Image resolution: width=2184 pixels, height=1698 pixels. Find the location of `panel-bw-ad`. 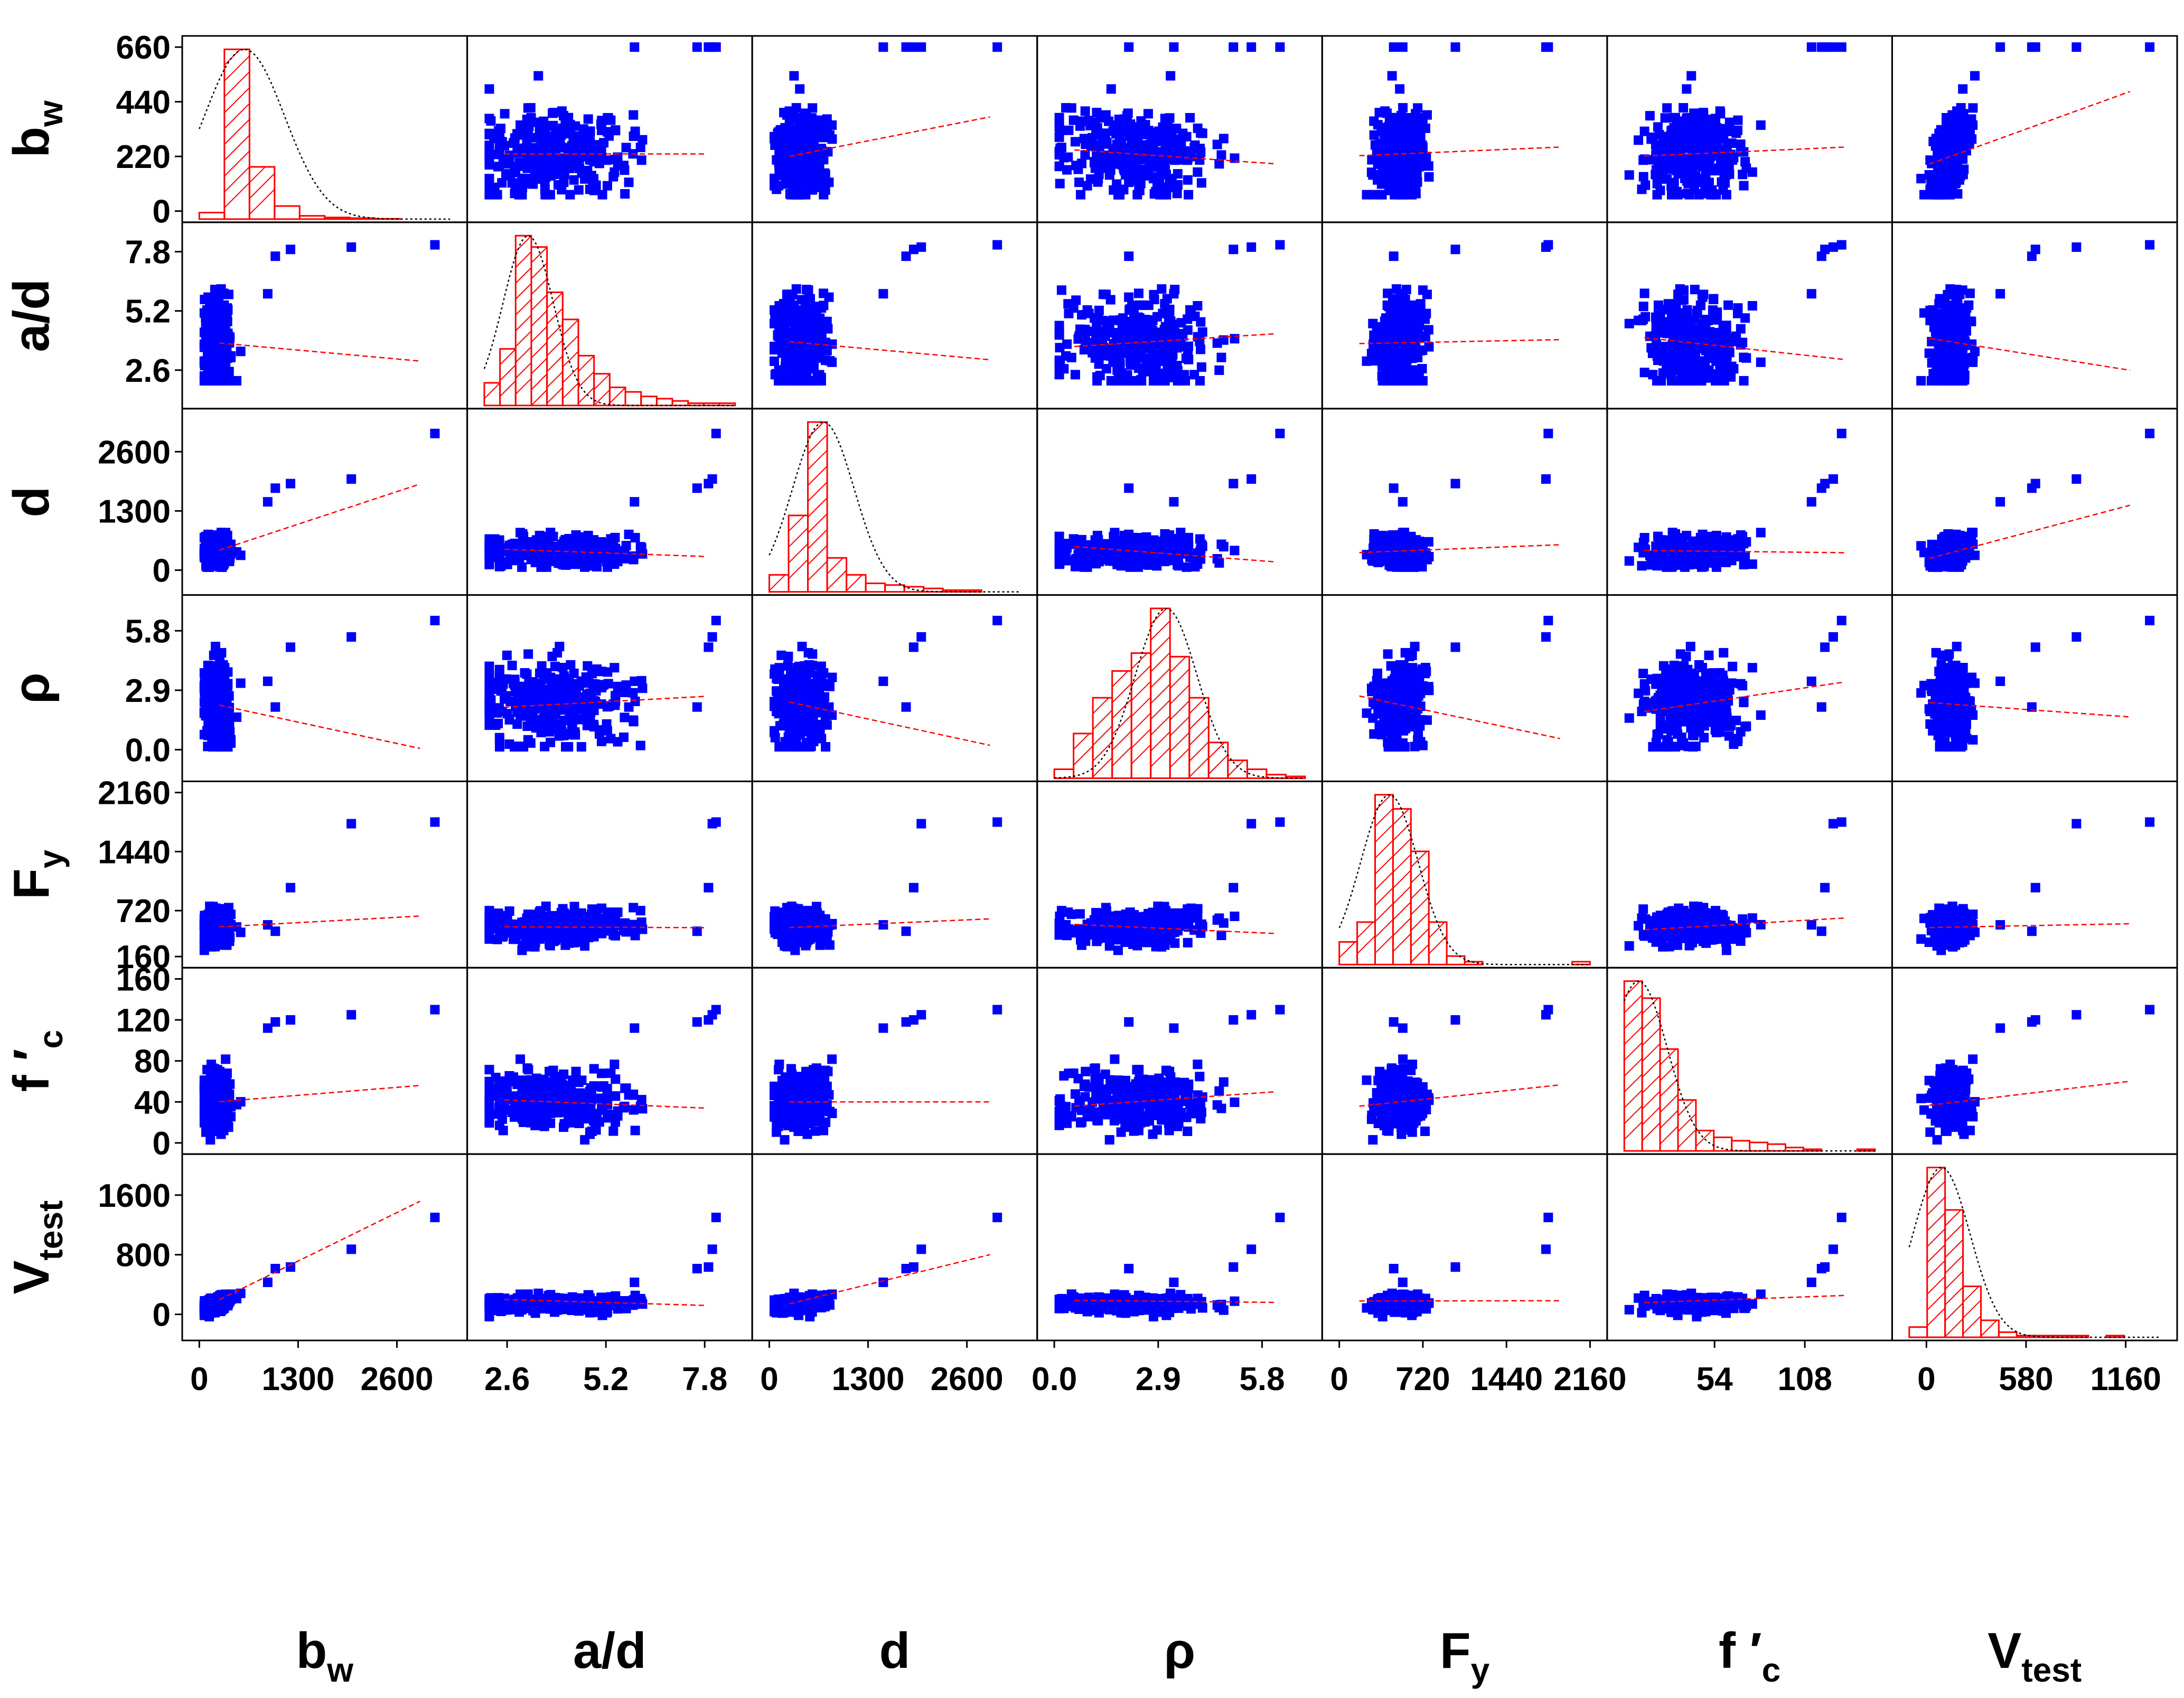

panel-bw-ad is located at coordinates (602, 121).